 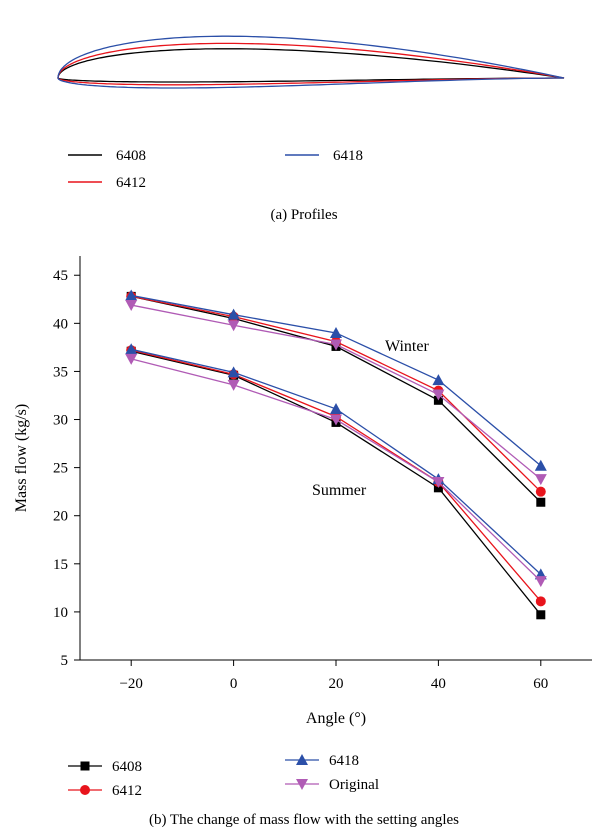 What do you see at coordinates (21, 458) in the screenshot?
I see `y-axis-label: Mass flow (kg/s)` at bounding box center [21, 458].